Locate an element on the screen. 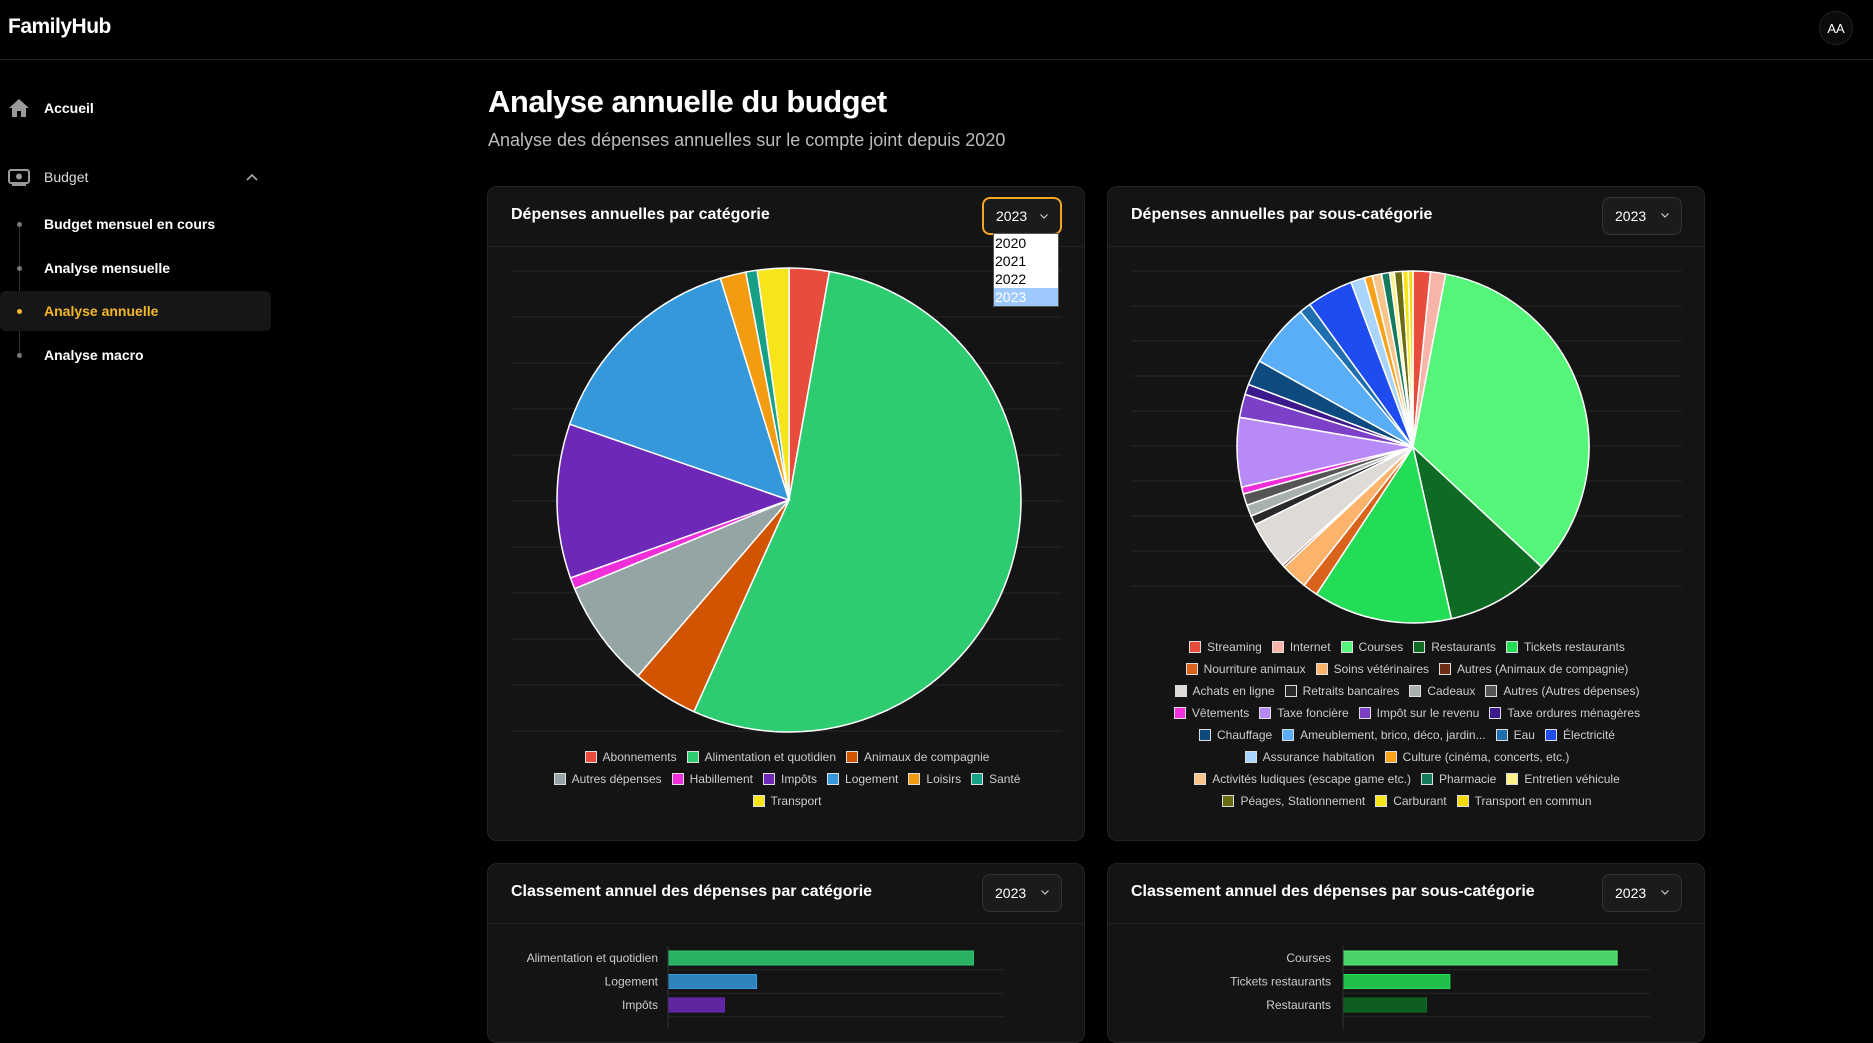 Image resolution: width=1873 pixels, height=1043 pixels. legend-item-transport: Transport is located at coordinates (786, 801).